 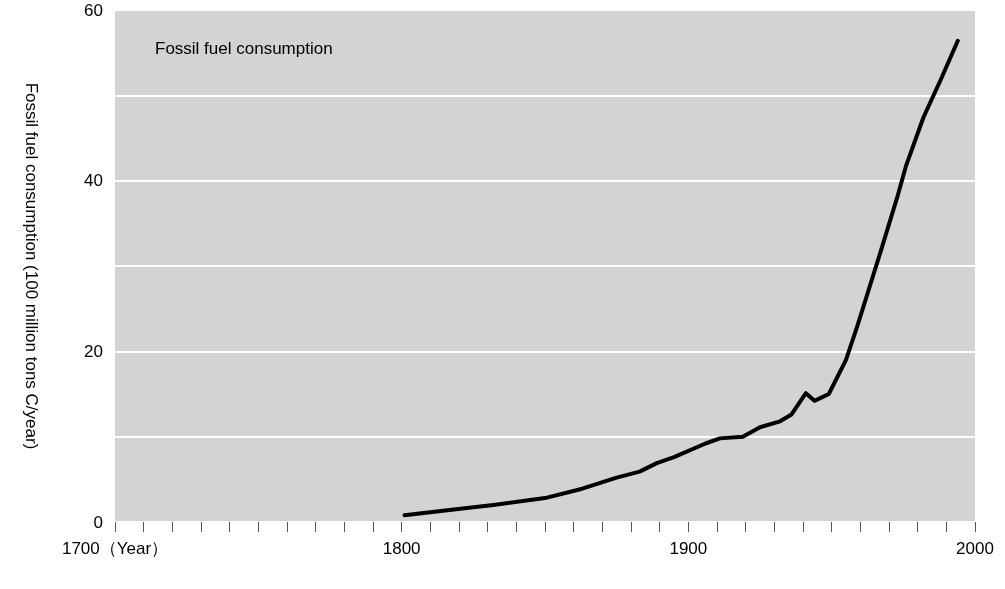 I want to click on x-tick-label: 2000, so click(x=975, y=548).